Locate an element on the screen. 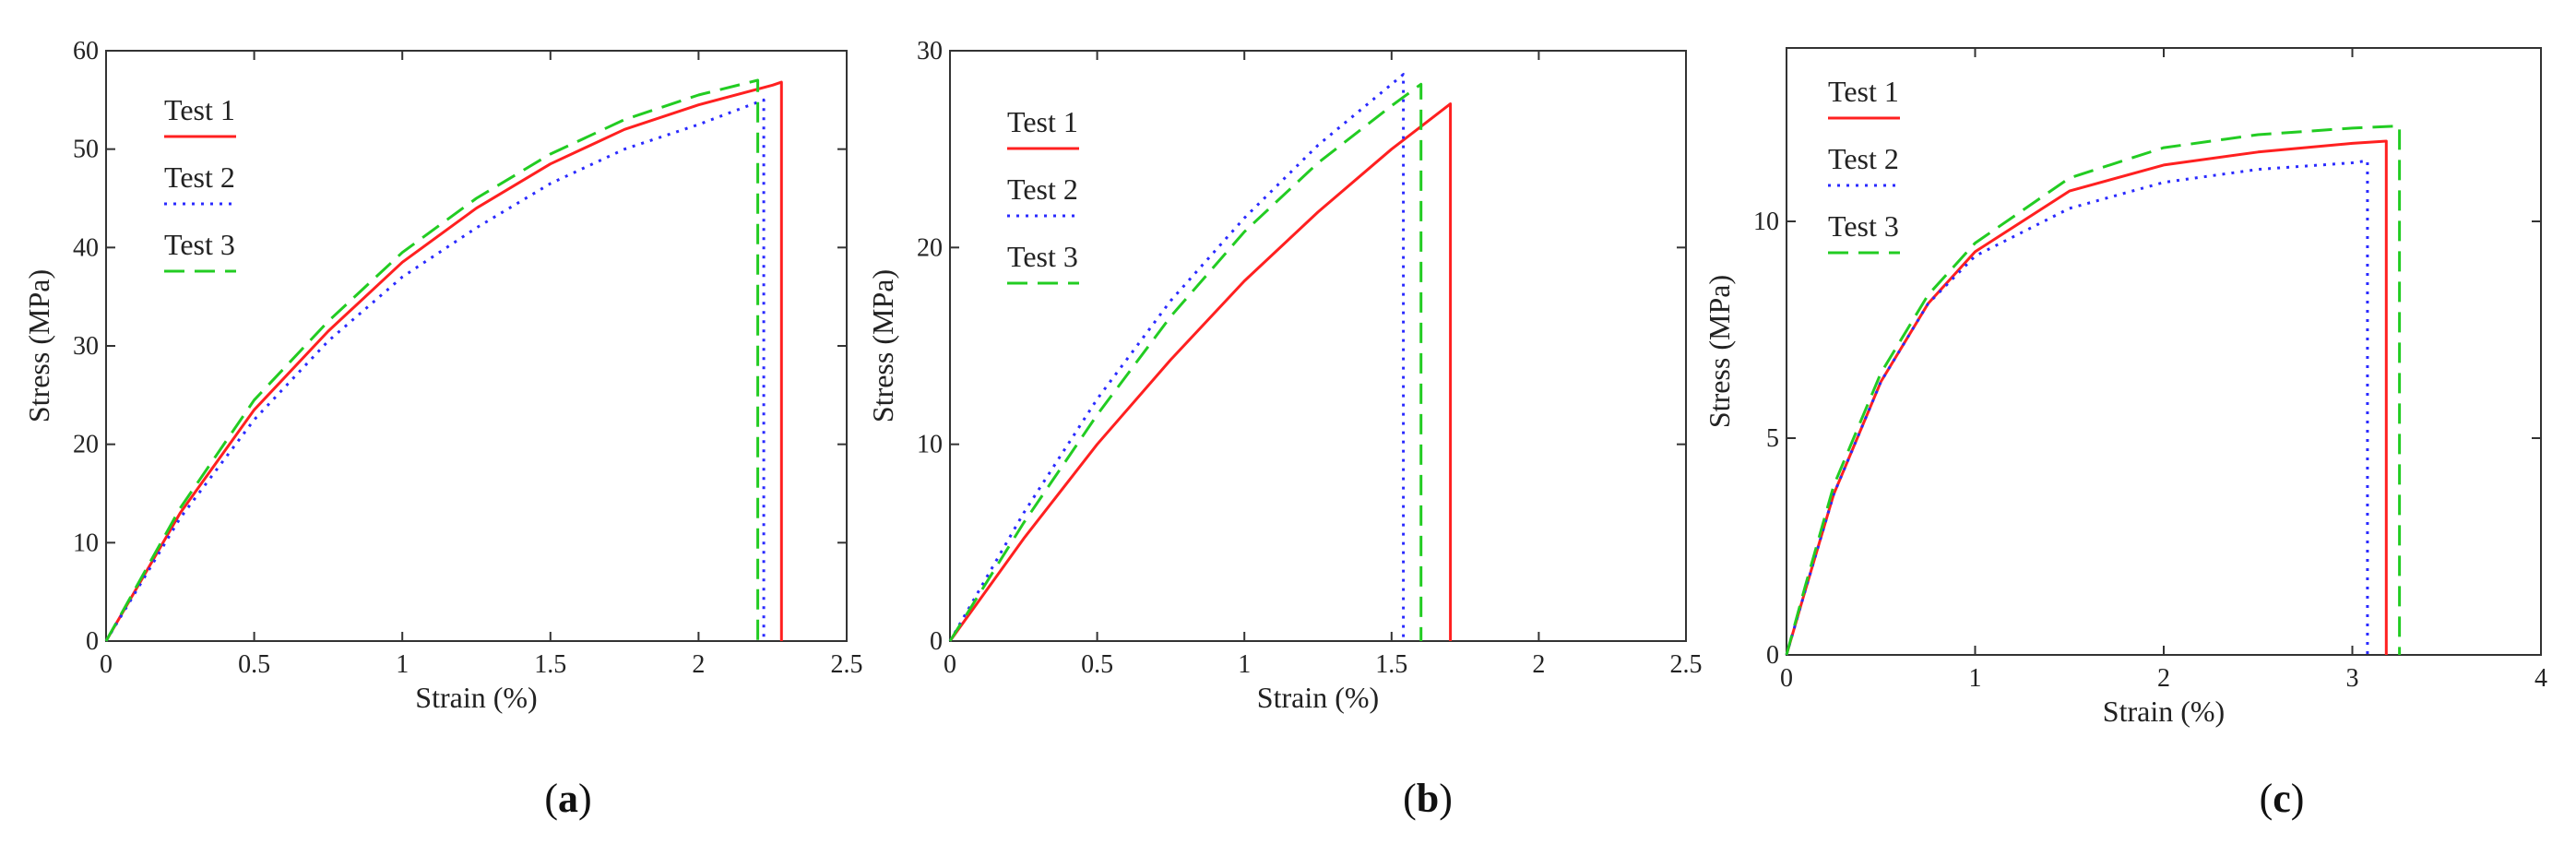 The width and height of the screenshot is (2576, 844). panel-caption-letter: c is located at coordinates (2282, 798).